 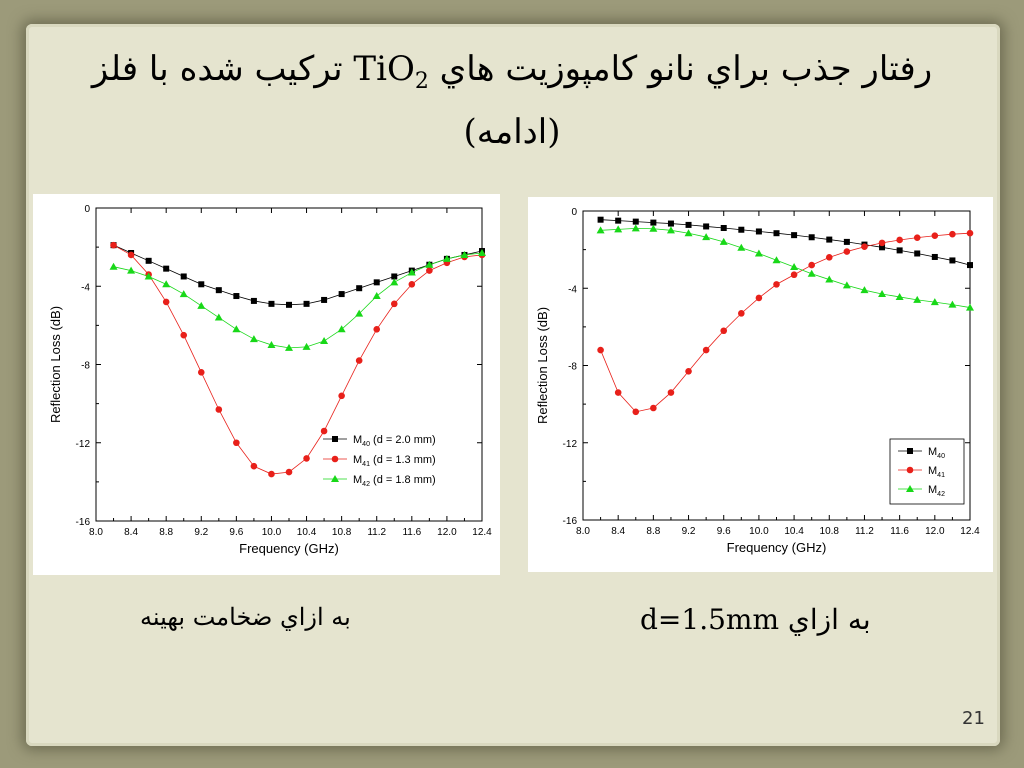 I want to click on y-tick-label: 0, so click(x=574, y=212).